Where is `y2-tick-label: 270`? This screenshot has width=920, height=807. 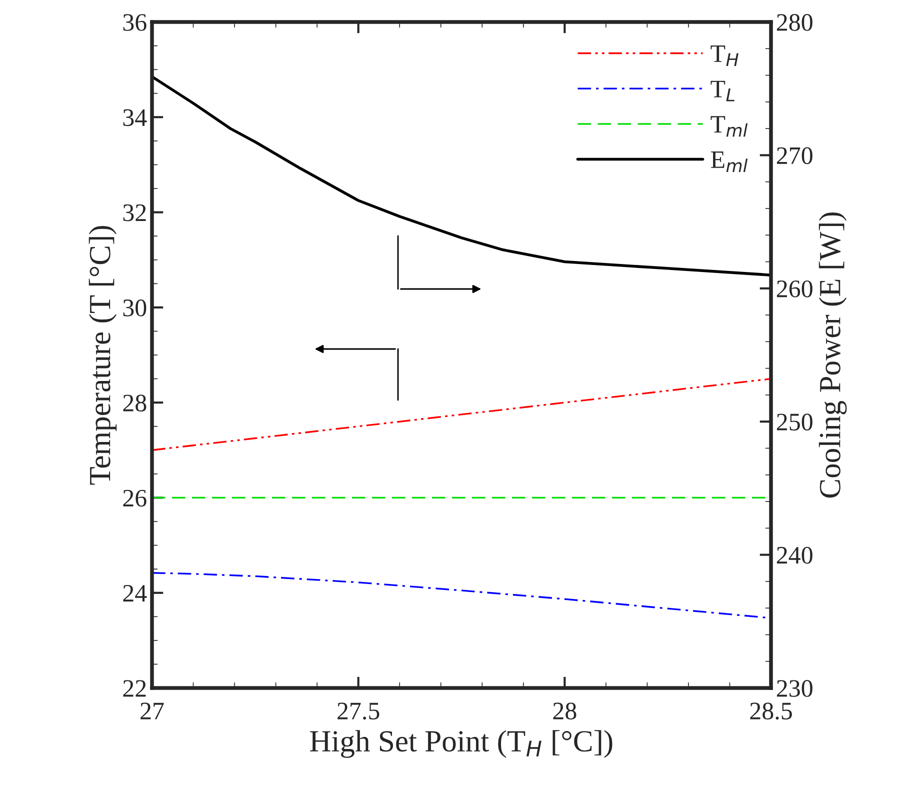
y2-tick-label: 270 is located at coordinates (794, 155).